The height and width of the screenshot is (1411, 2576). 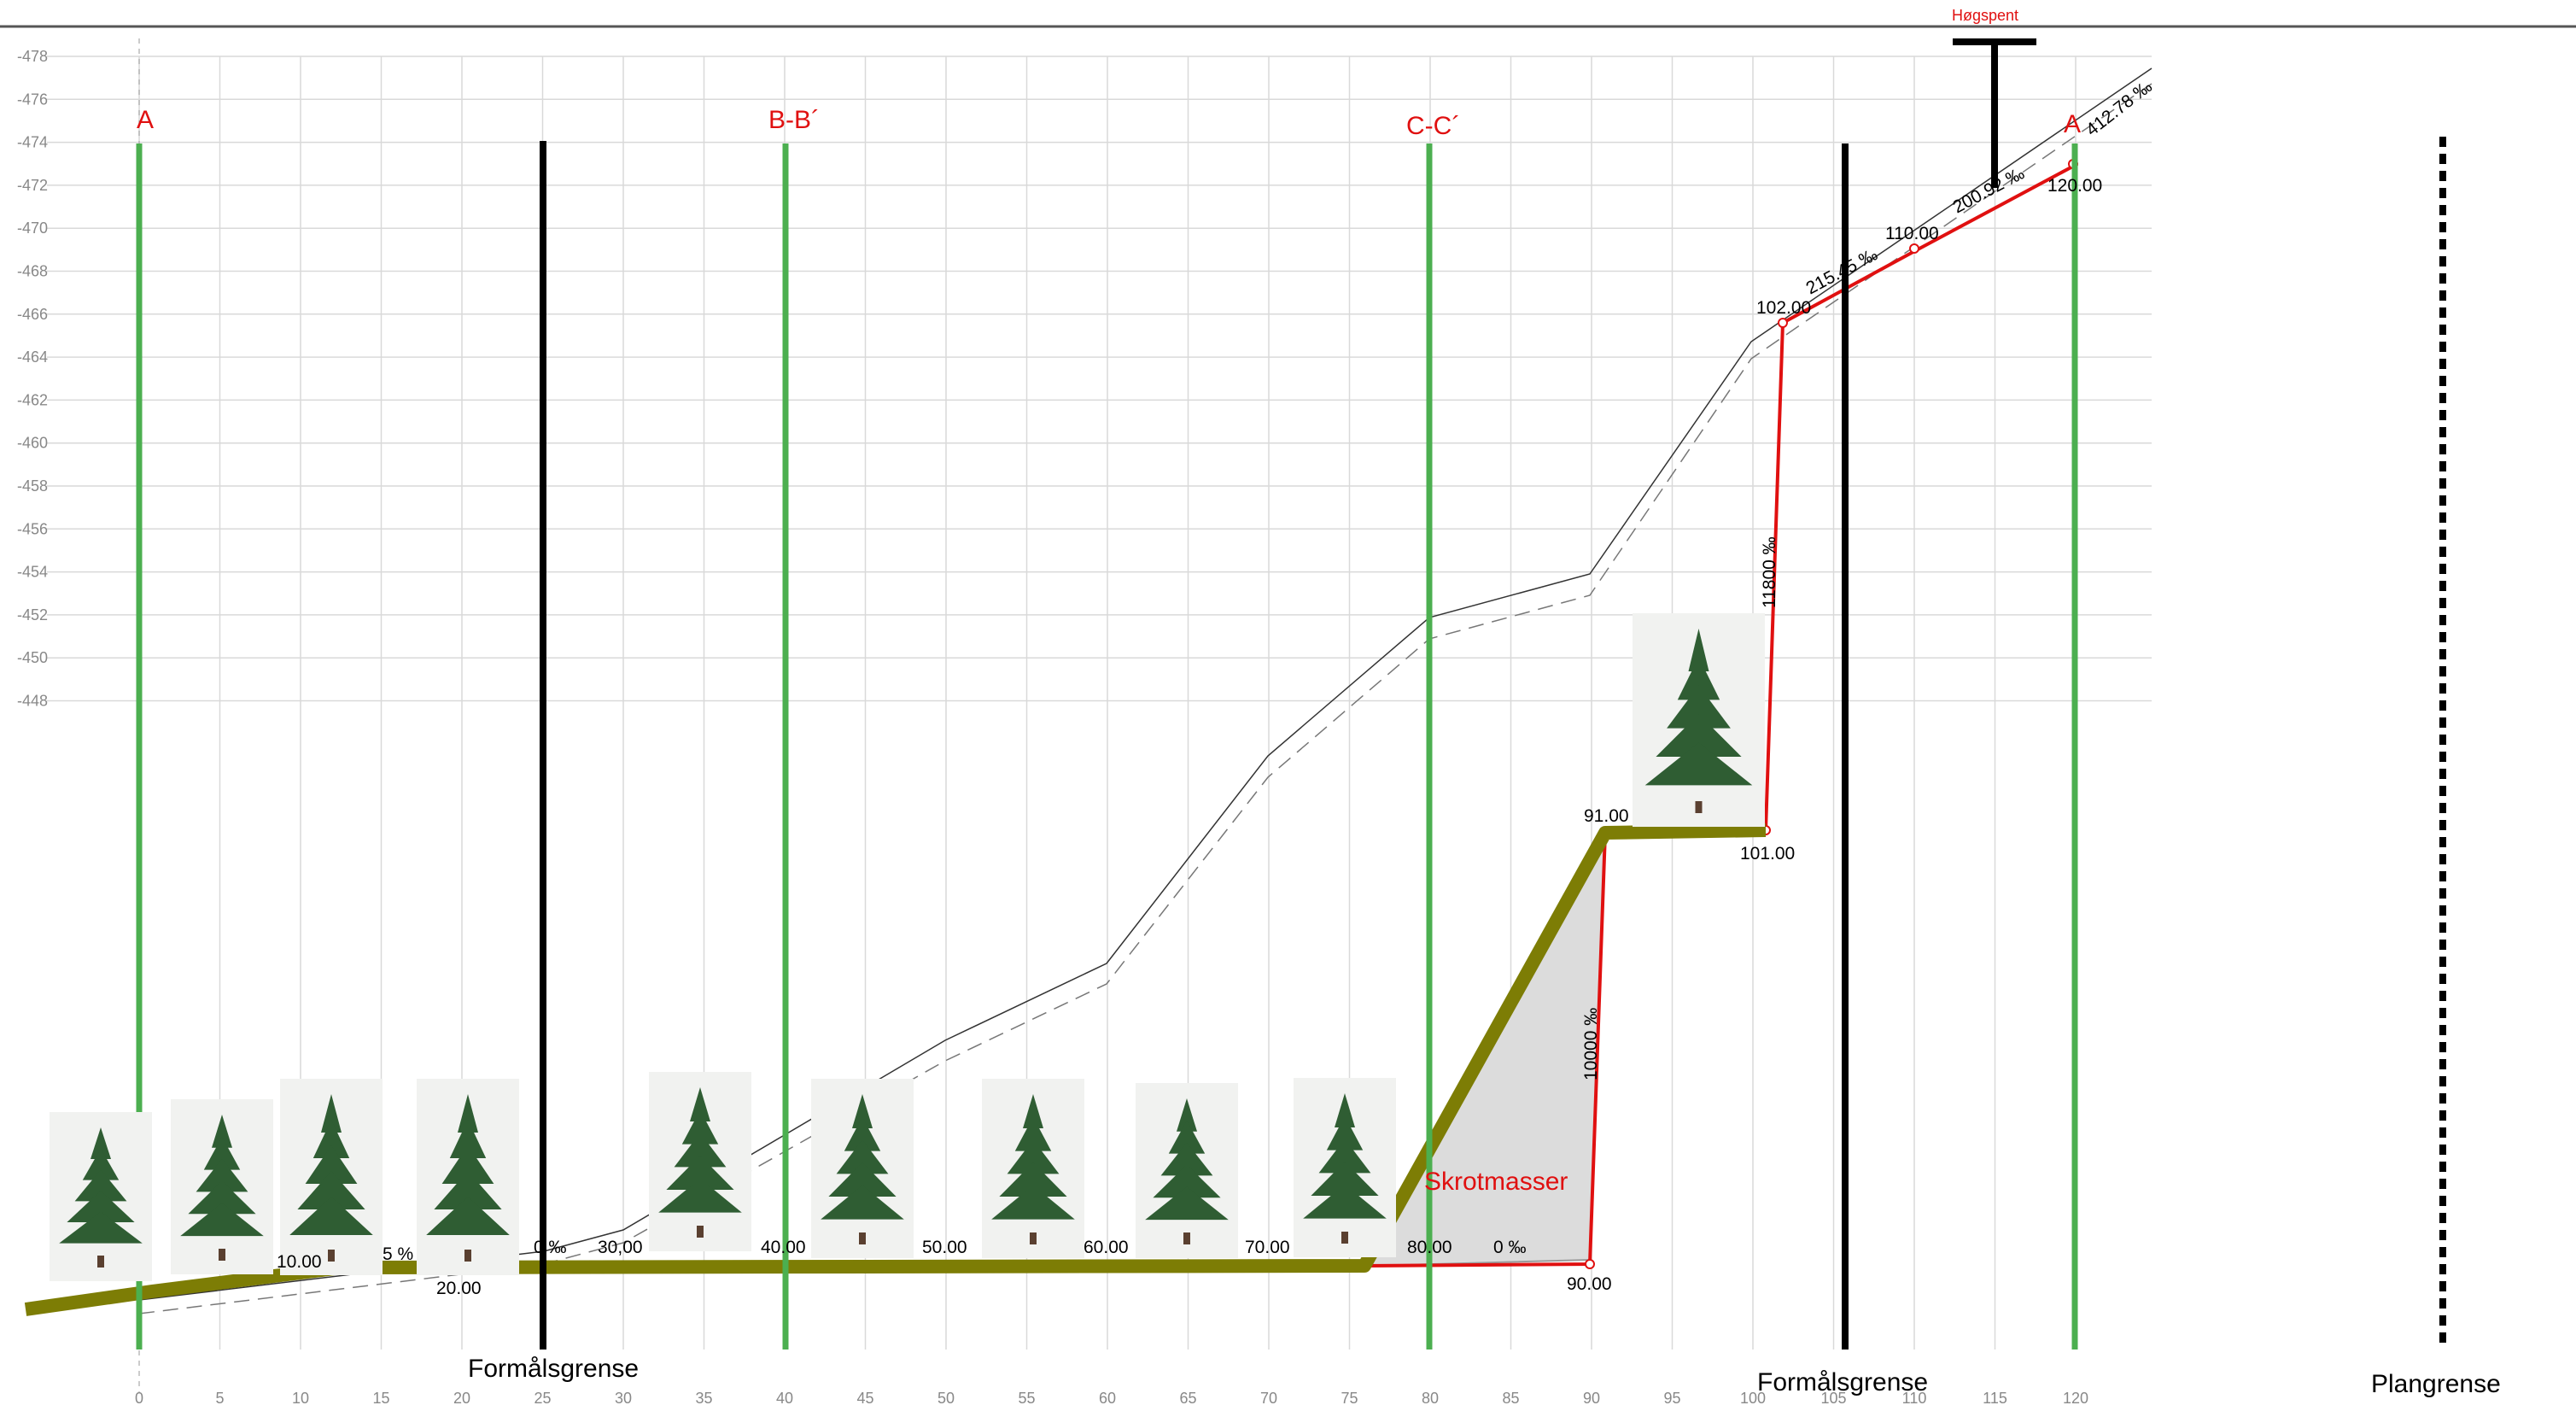 What do you see at coordinates (1026, 1398) in the screenshot?
I see `x-tick-label: 55` at bounding box center [1026, 1398].